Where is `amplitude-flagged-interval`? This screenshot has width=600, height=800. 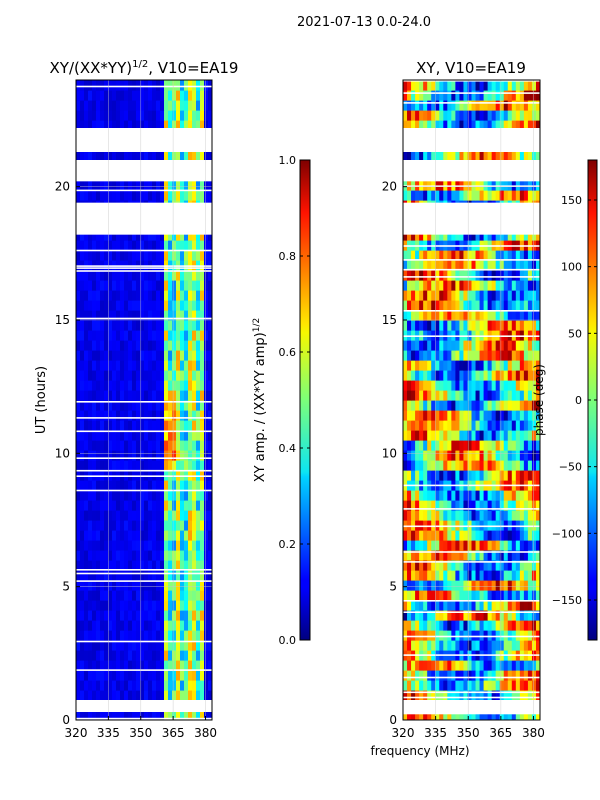 amplitude-flagged-interval is located at coordinates (144, 171).